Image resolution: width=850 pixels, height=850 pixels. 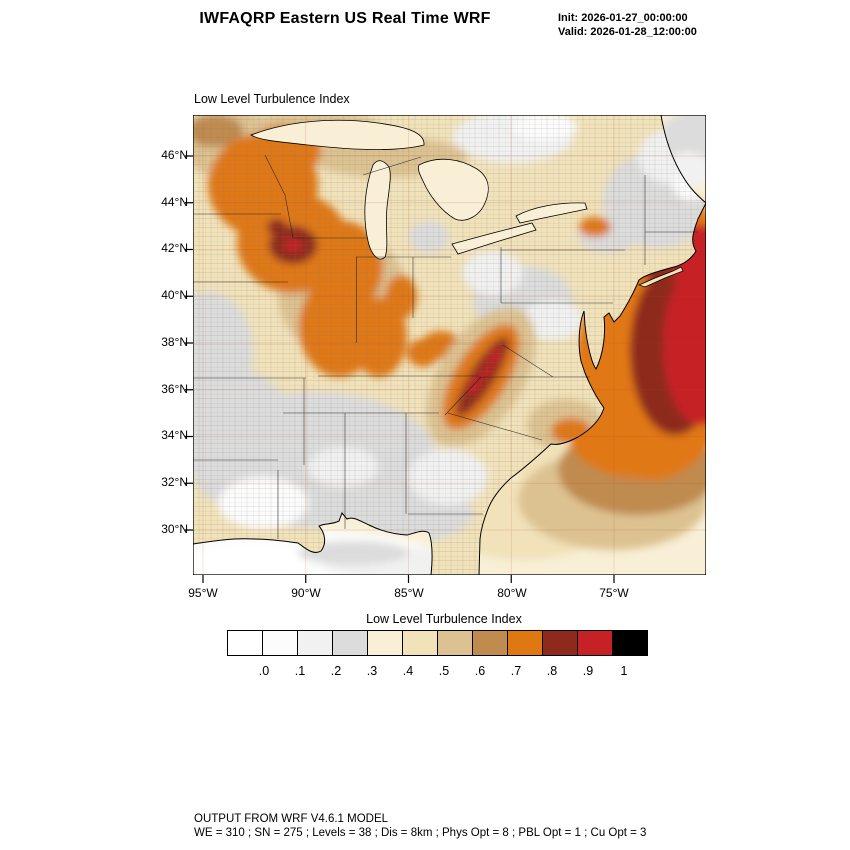 What do you see at coordinates (306, 593) in the screenshot?
I see `x-axis-tick-label: 90°W` at bounding box center [306, 593].